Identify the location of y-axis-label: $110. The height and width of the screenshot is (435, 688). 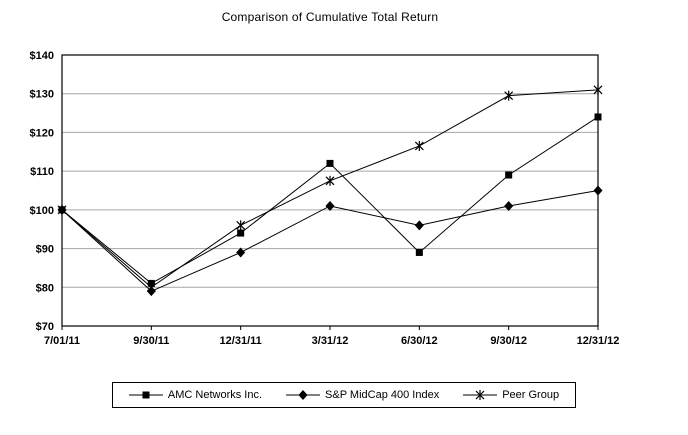
(42, 172).